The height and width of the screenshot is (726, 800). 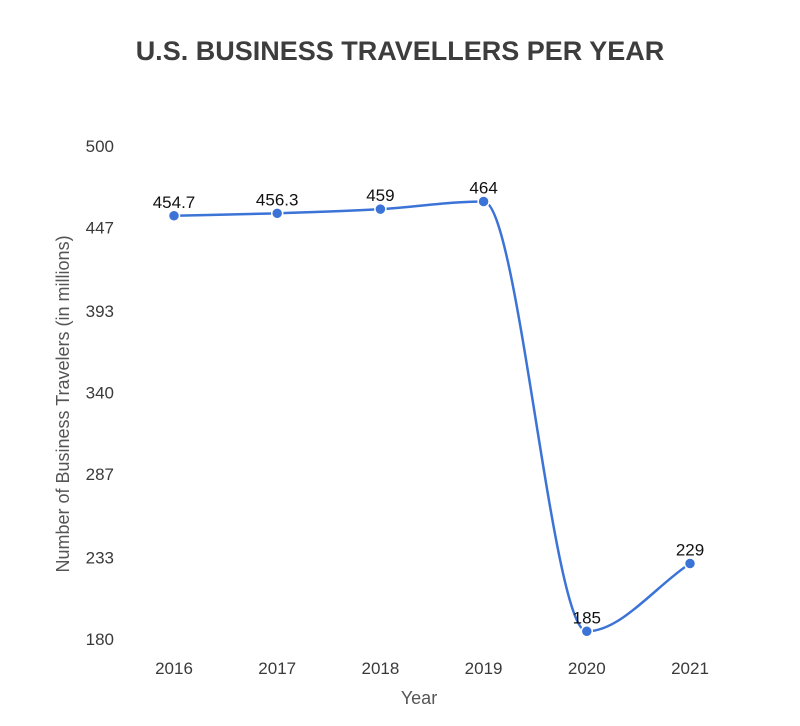 I want to click on y-tick-label: 233, so click(x=100, y=557).